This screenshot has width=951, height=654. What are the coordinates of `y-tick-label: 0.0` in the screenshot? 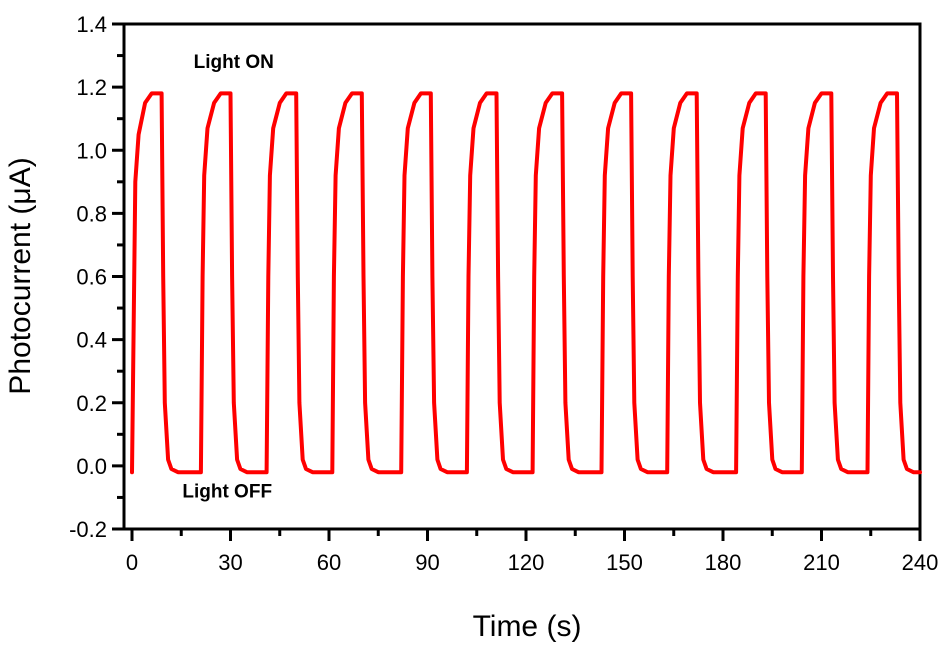 It's located at (91, 466).